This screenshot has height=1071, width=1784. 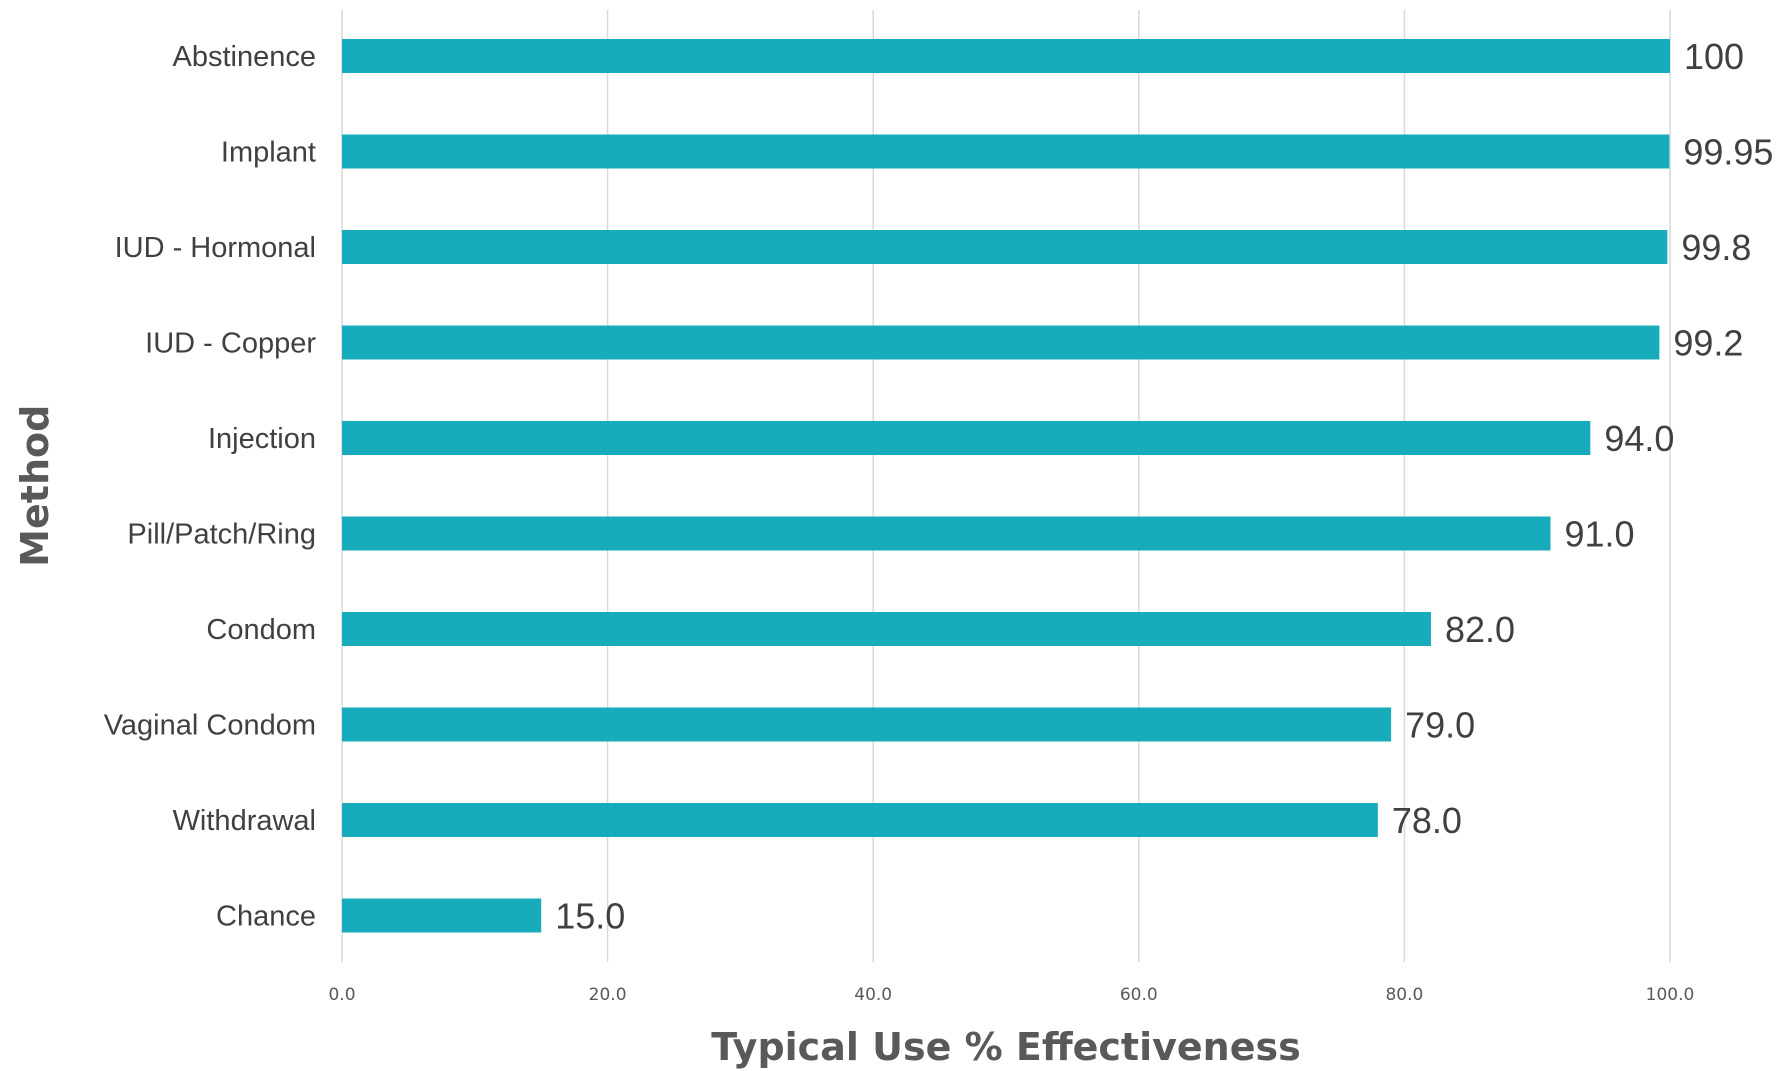 I want to click on data-label: 99.2, so click(x=1708, y=343).